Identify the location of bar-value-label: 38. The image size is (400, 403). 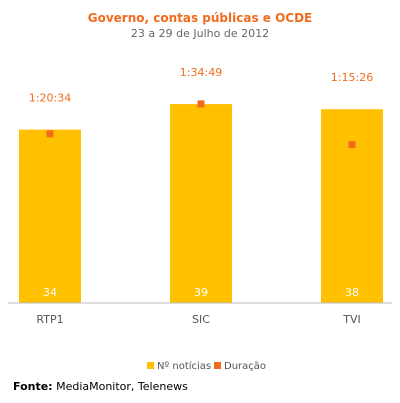
(352, 292).